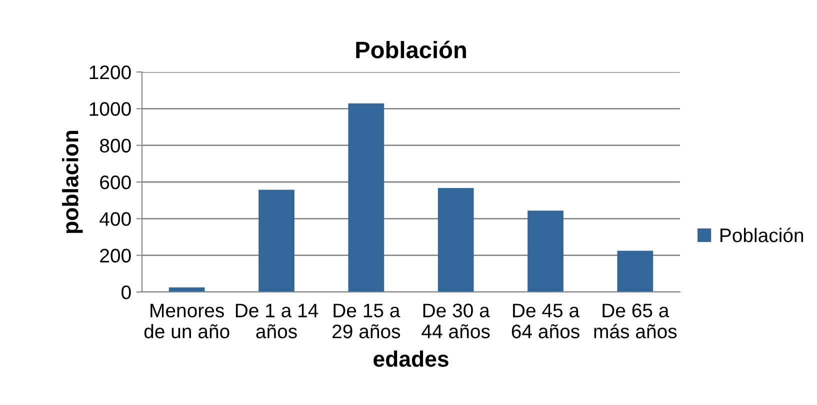  I want to click on y-tick-label: 1200, so click(110, 72).